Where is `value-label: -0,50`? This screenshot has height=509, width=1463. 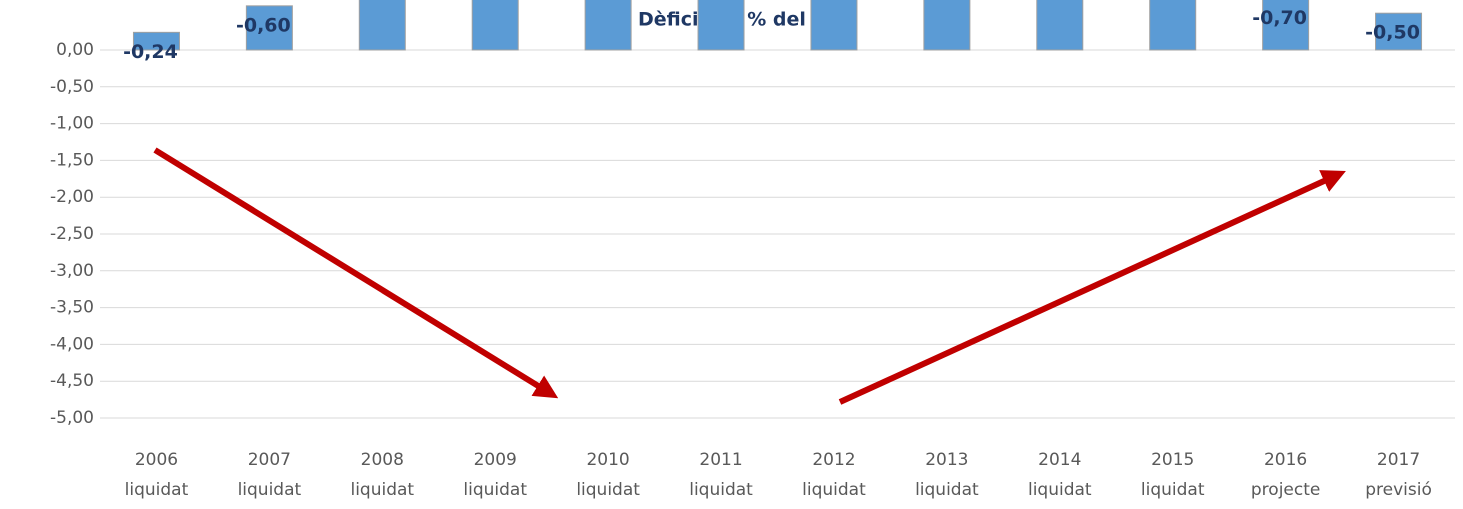 value-label: -0,50 is located at coordinates (1392, 33).